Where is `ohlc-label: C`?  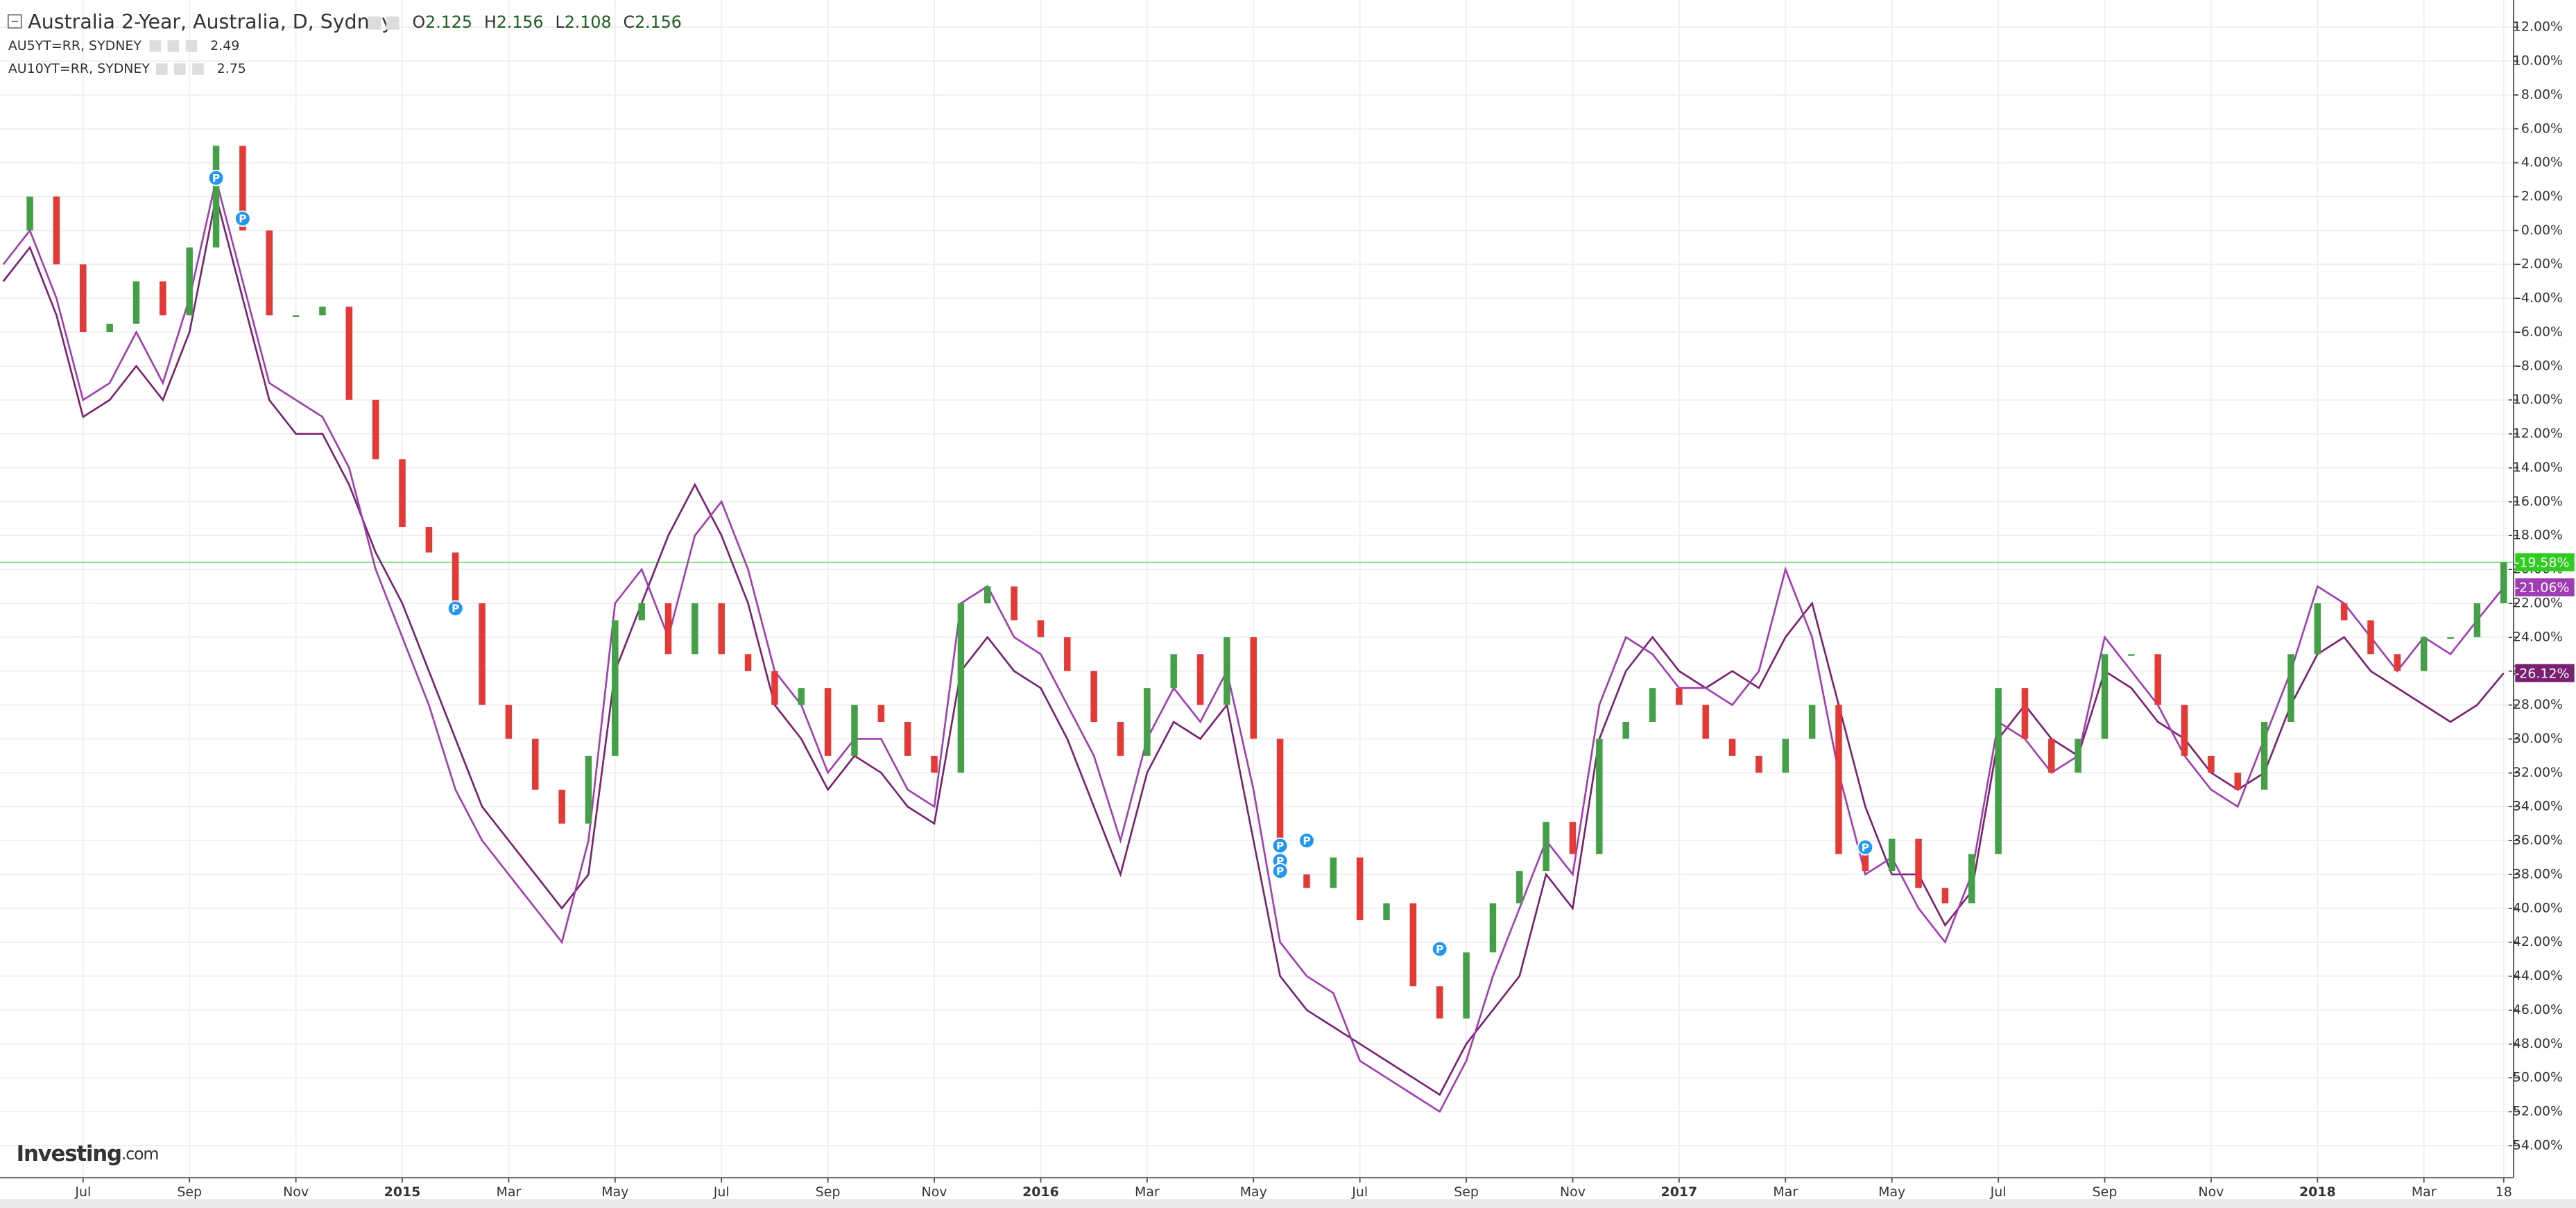
ohlc-label: C is located at coordinates (629, 22).